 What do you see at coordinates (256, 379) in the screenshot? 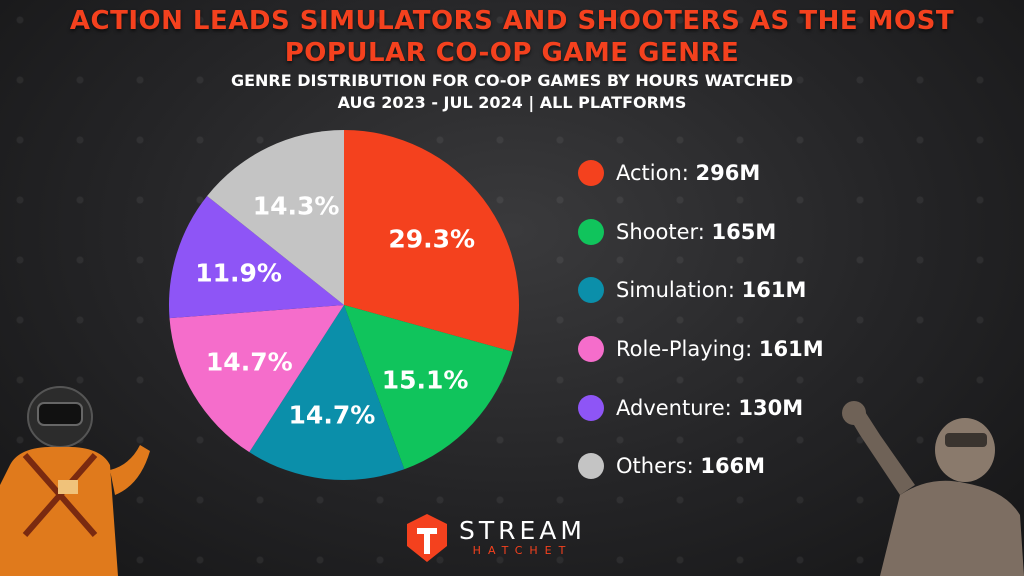
I see `pie-slice-role-playing` at bounding box center [256, 379].